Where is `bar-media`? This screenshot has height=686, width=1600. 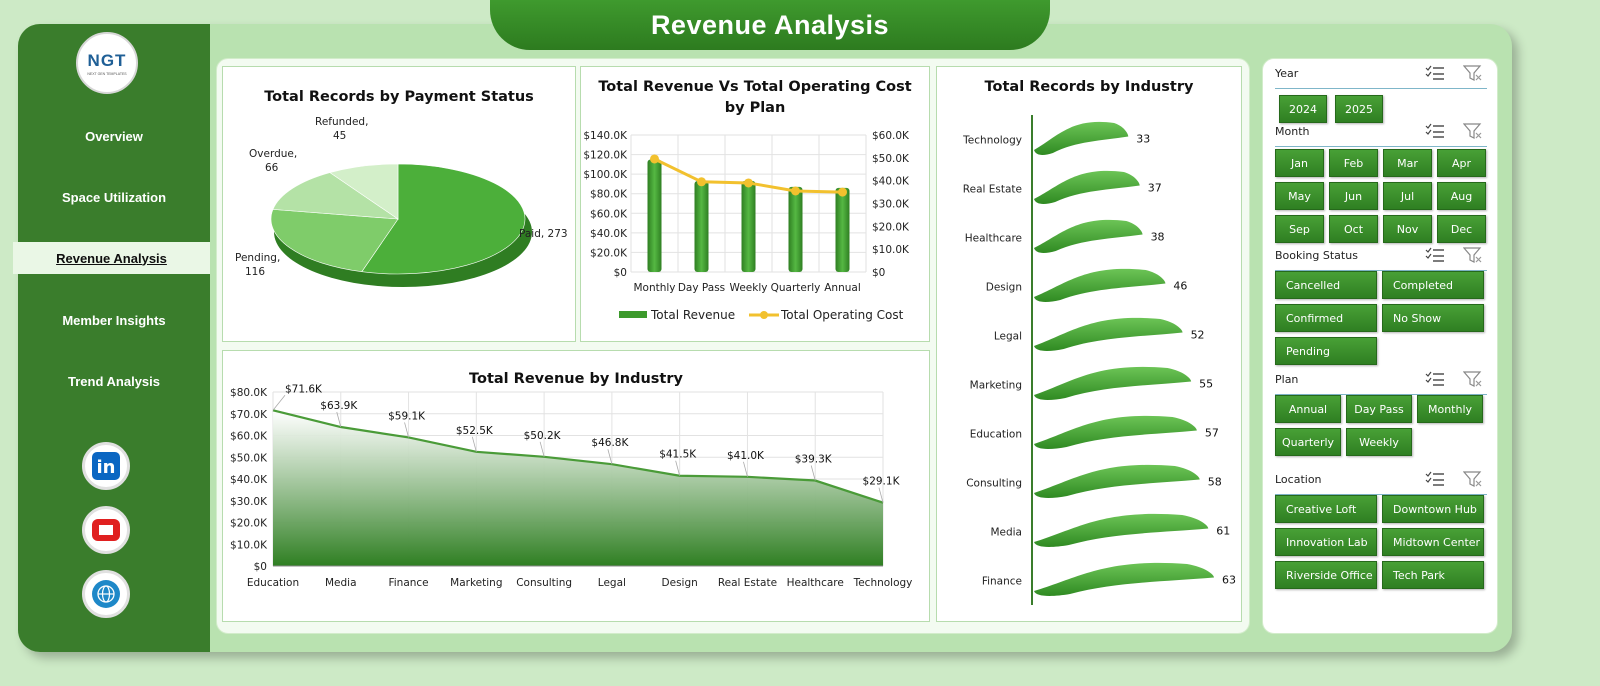 bar-media is located at coordinates (1121, 530).